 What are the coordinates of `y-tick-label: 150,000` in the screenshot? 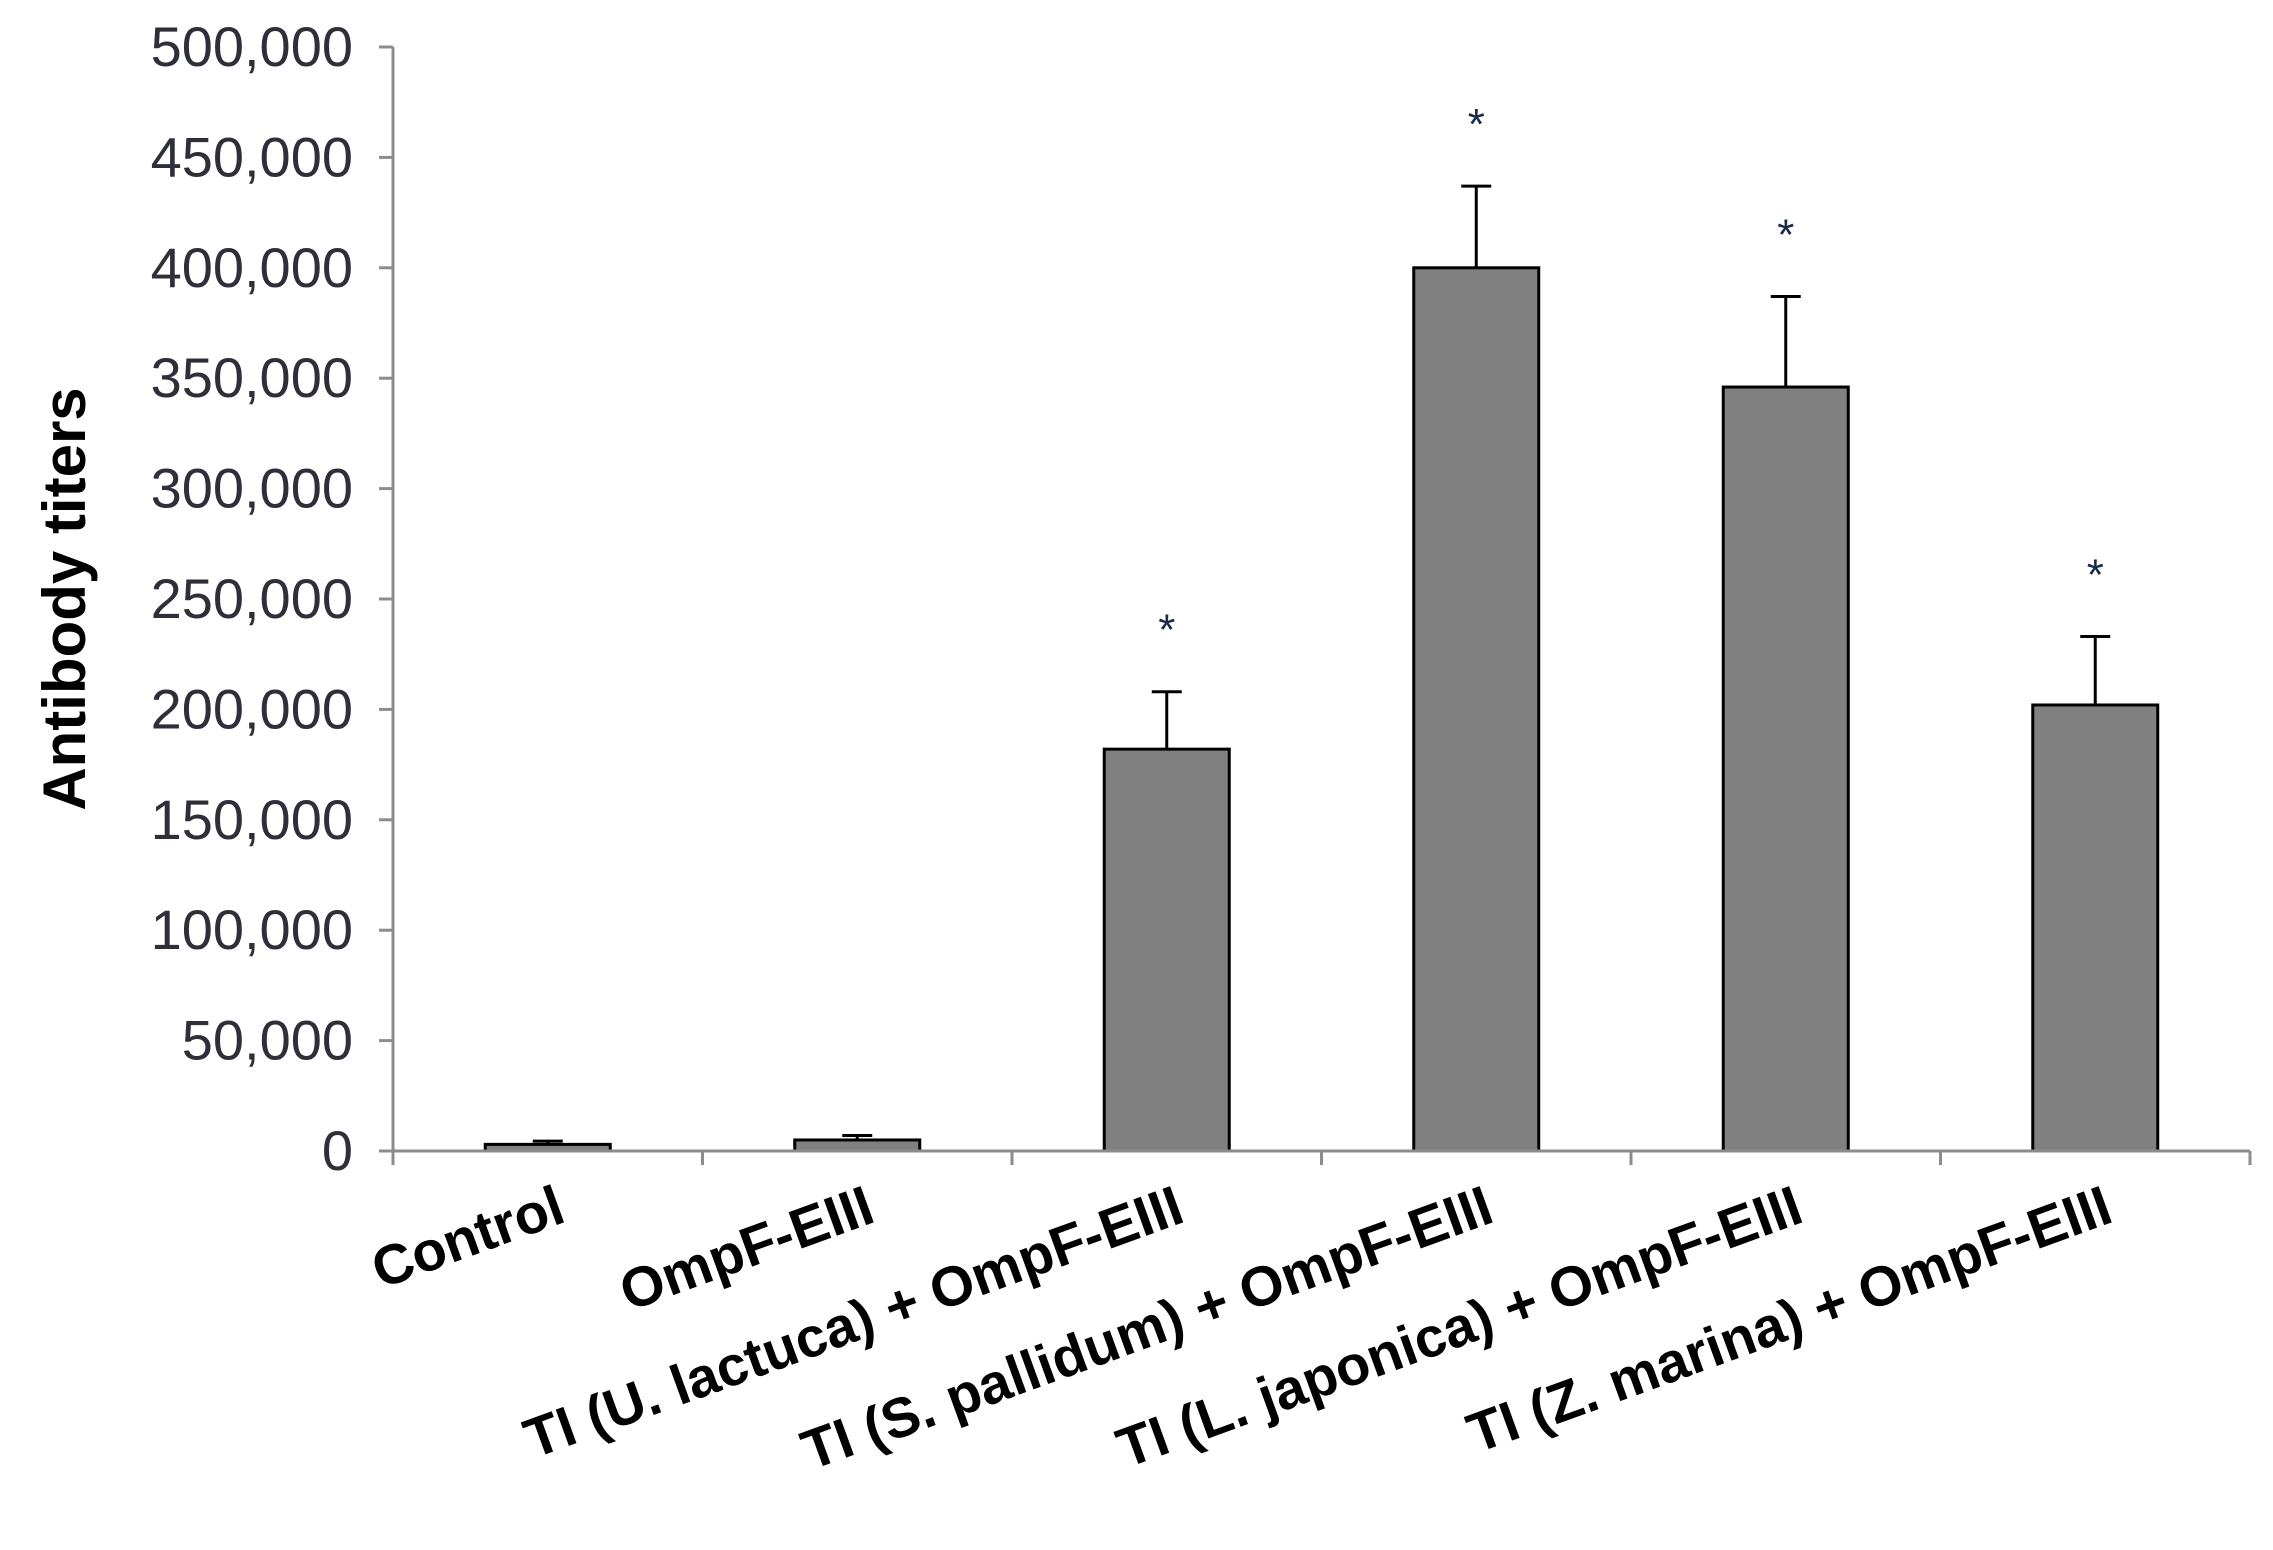 It's located at (252, 819).